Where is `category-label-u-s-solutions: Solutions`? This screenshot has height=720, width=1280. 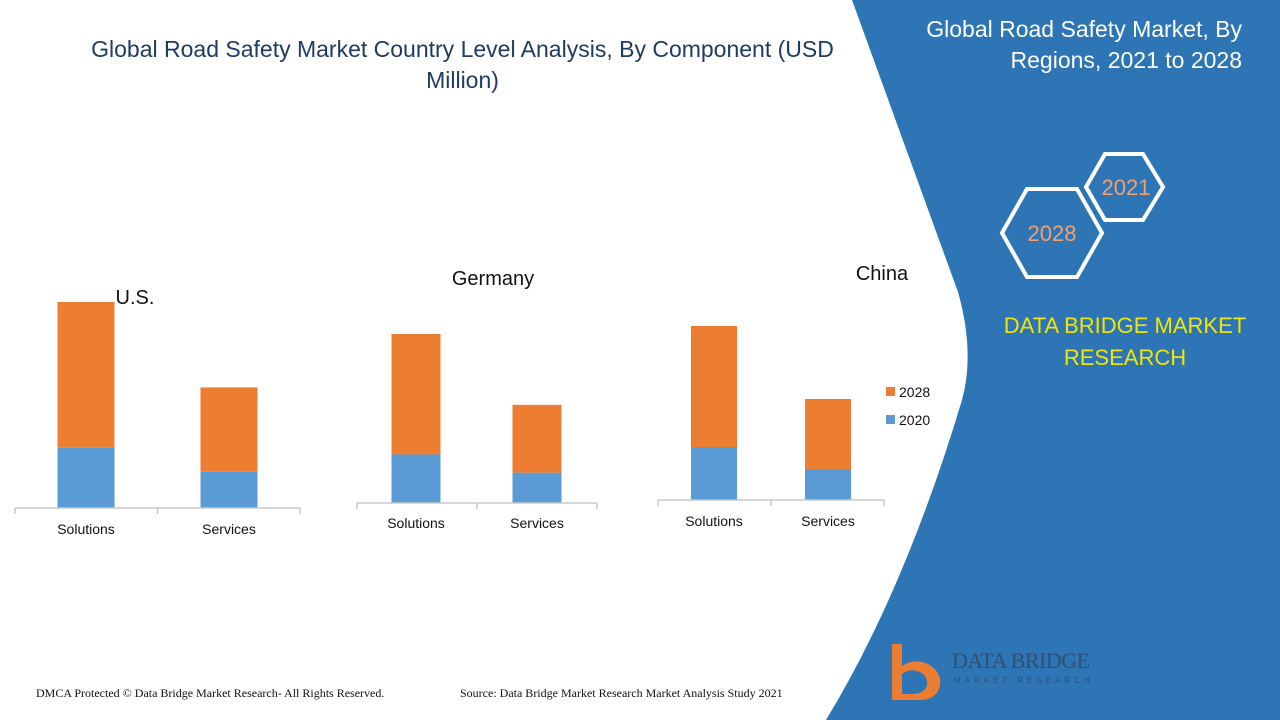
category-label-u-s-solutions: Solutions is located at coordinates (86, 529).